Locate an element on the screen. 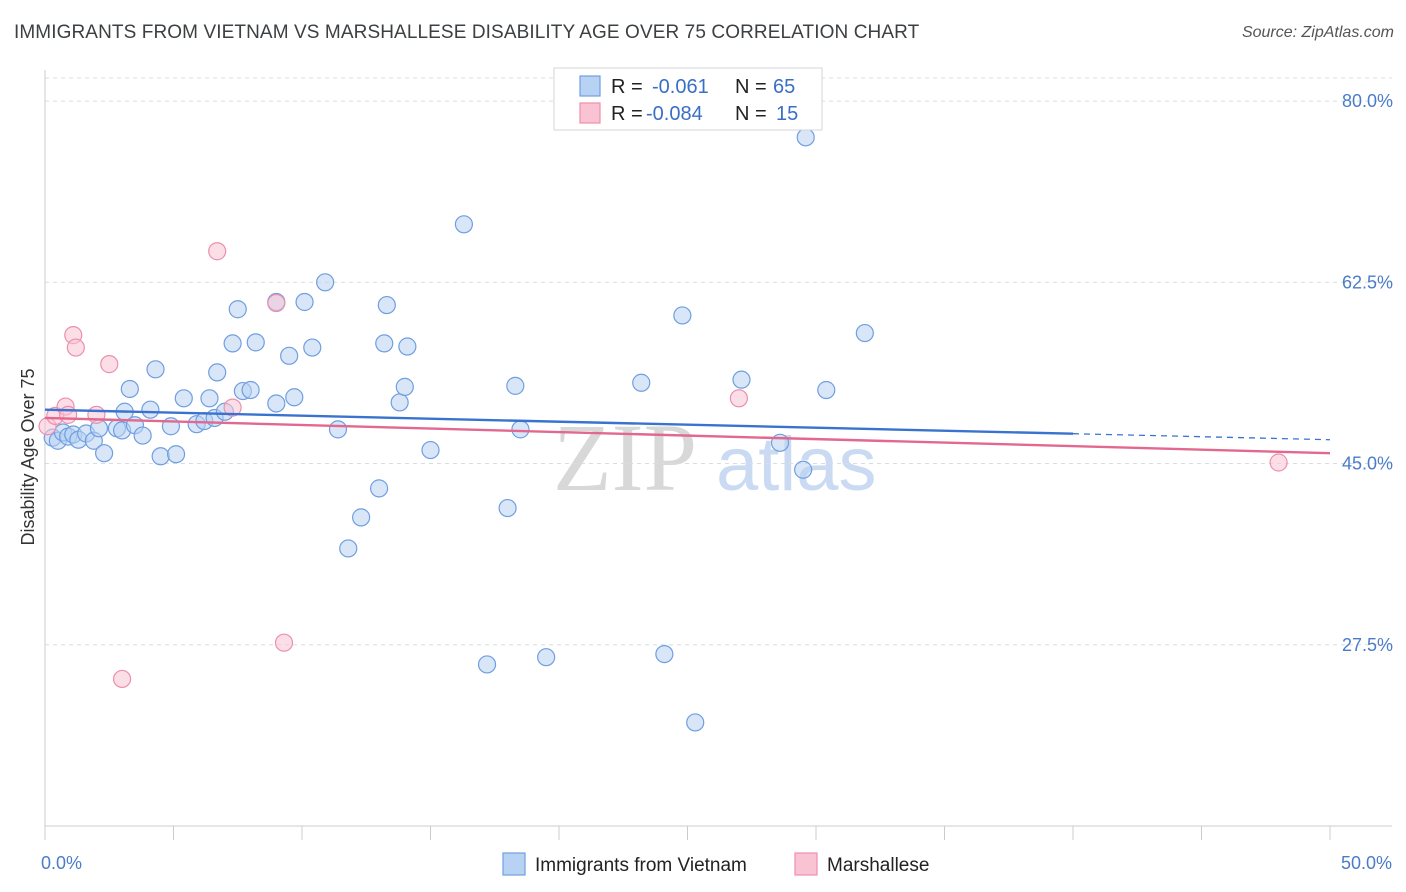  trend-line-pink is located at coordinates (687, 435).